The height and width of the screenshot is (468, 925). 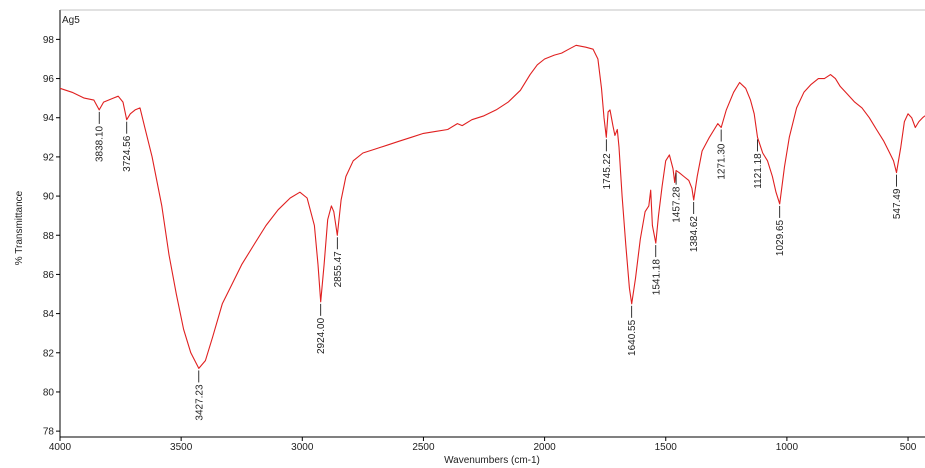 What do you see at coordinates (49, 79) in the screenshot?
I see `y-tick-label: 96` at bounding box center [49, 79].